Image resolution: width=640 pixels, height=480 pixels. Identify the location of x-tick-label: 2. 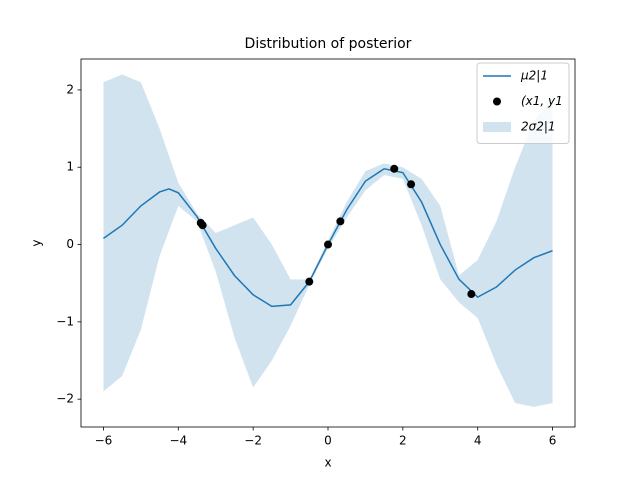
(403, 441).